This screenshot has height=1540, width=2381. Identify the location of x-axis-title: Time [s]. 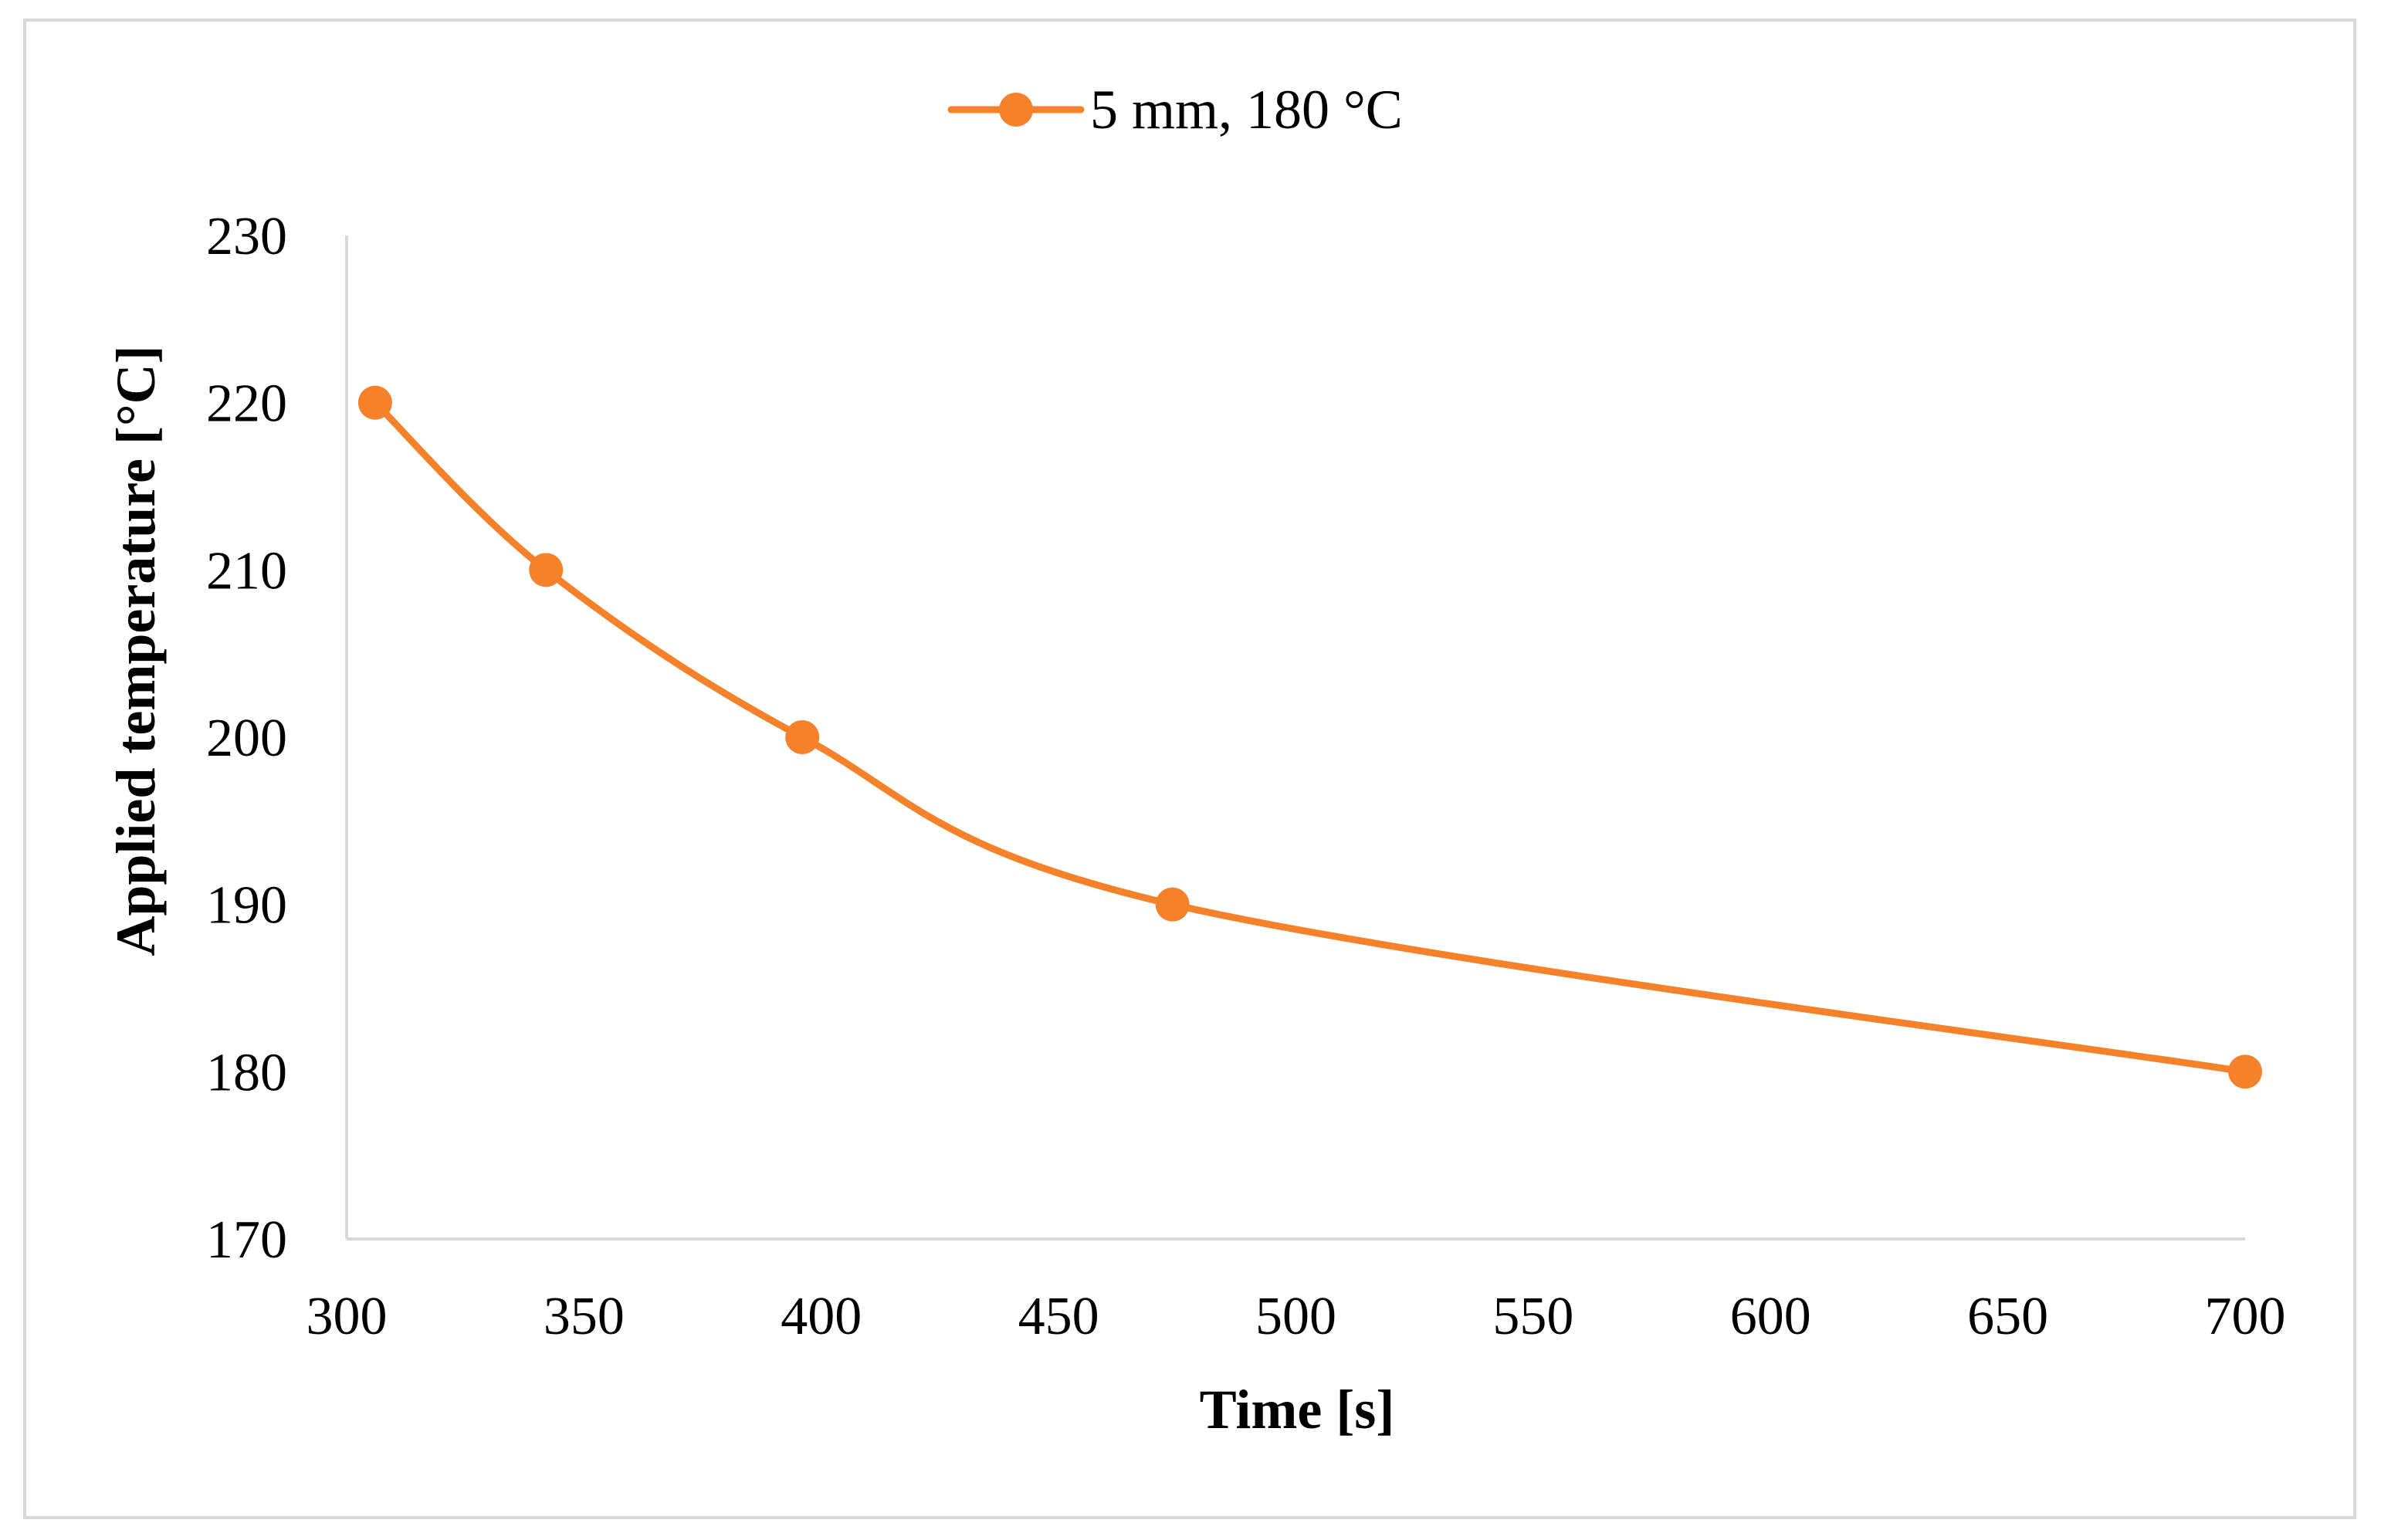
(1297, 1409).